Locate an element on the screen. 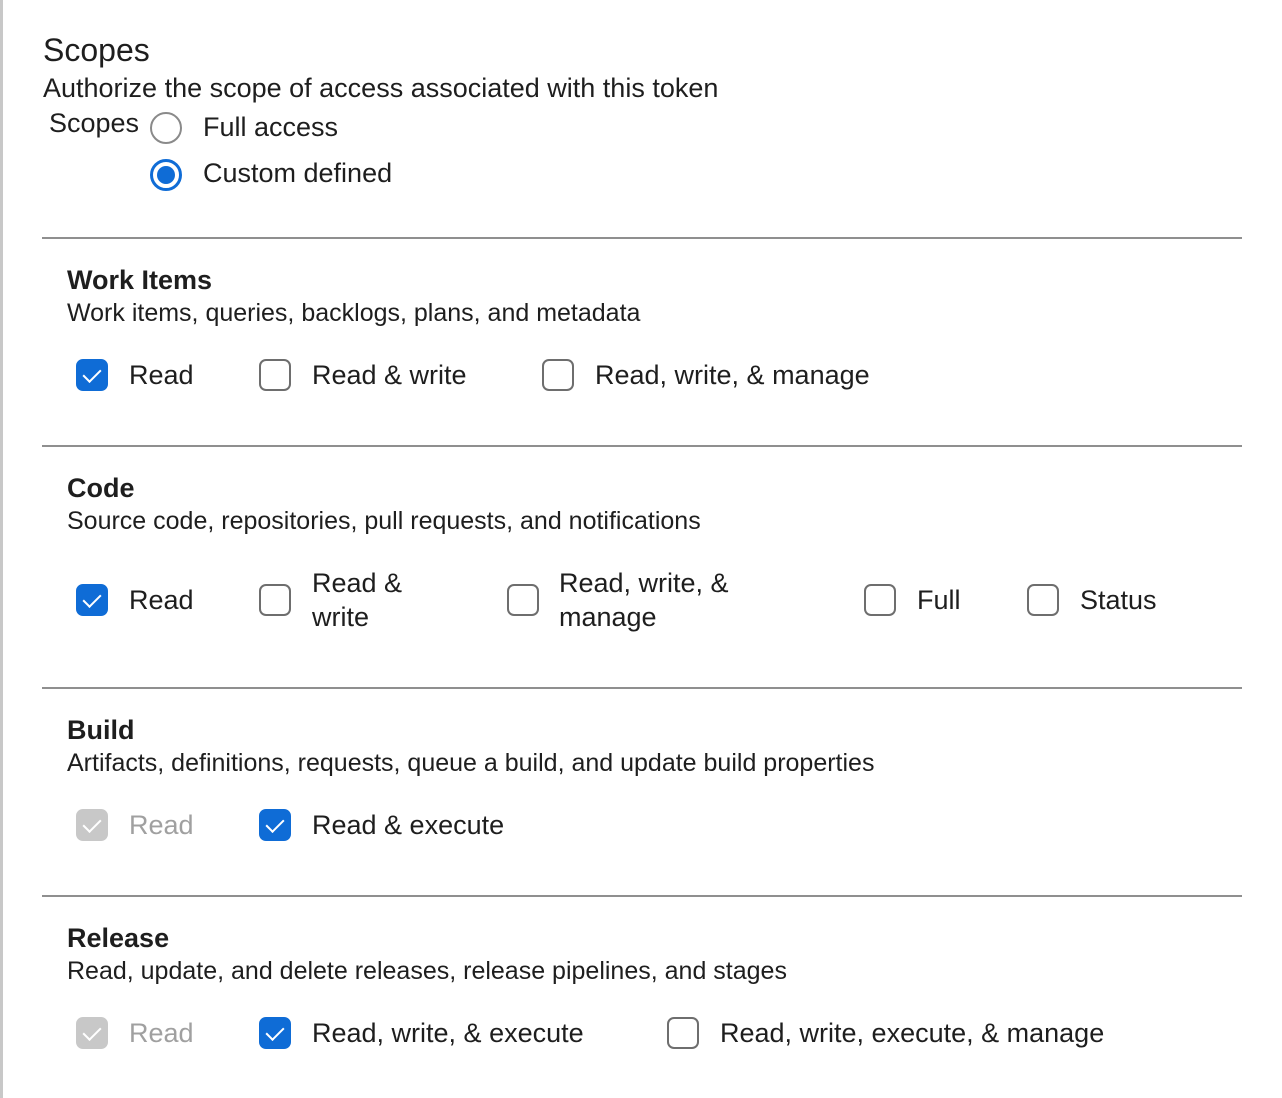  checkbox-code-manage is located at coordinates (523, 600).